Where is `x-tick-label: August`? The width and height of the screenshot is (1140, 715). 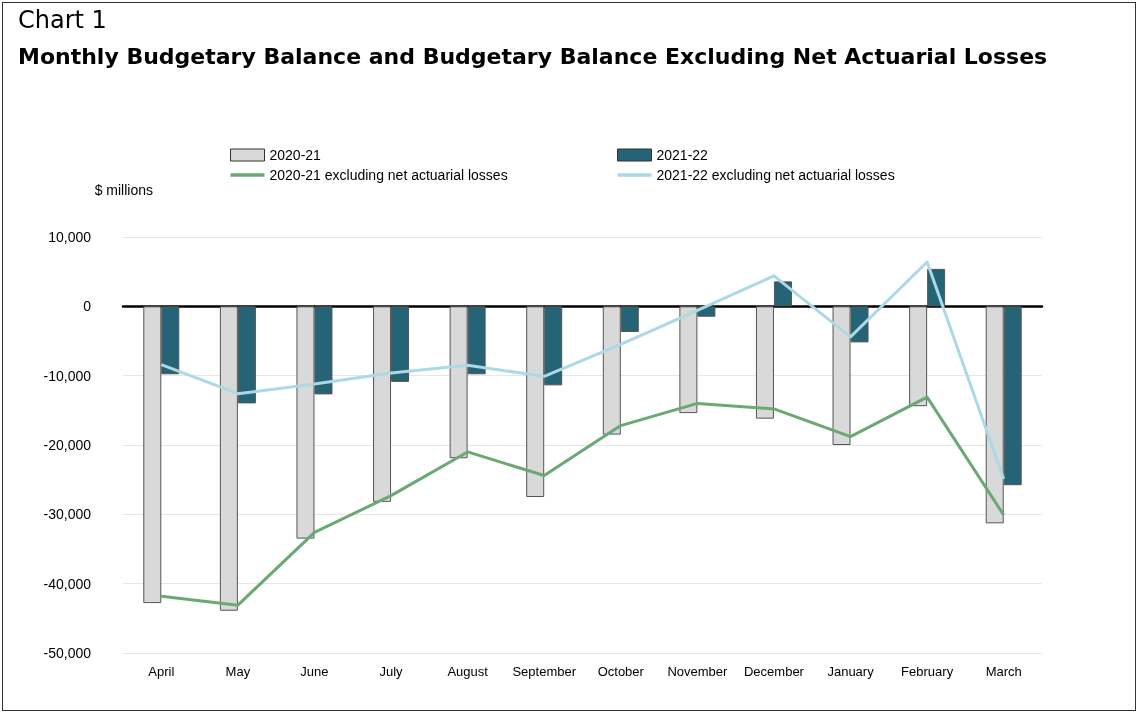
x-tick-label: August is located at coordinates (468, 671).